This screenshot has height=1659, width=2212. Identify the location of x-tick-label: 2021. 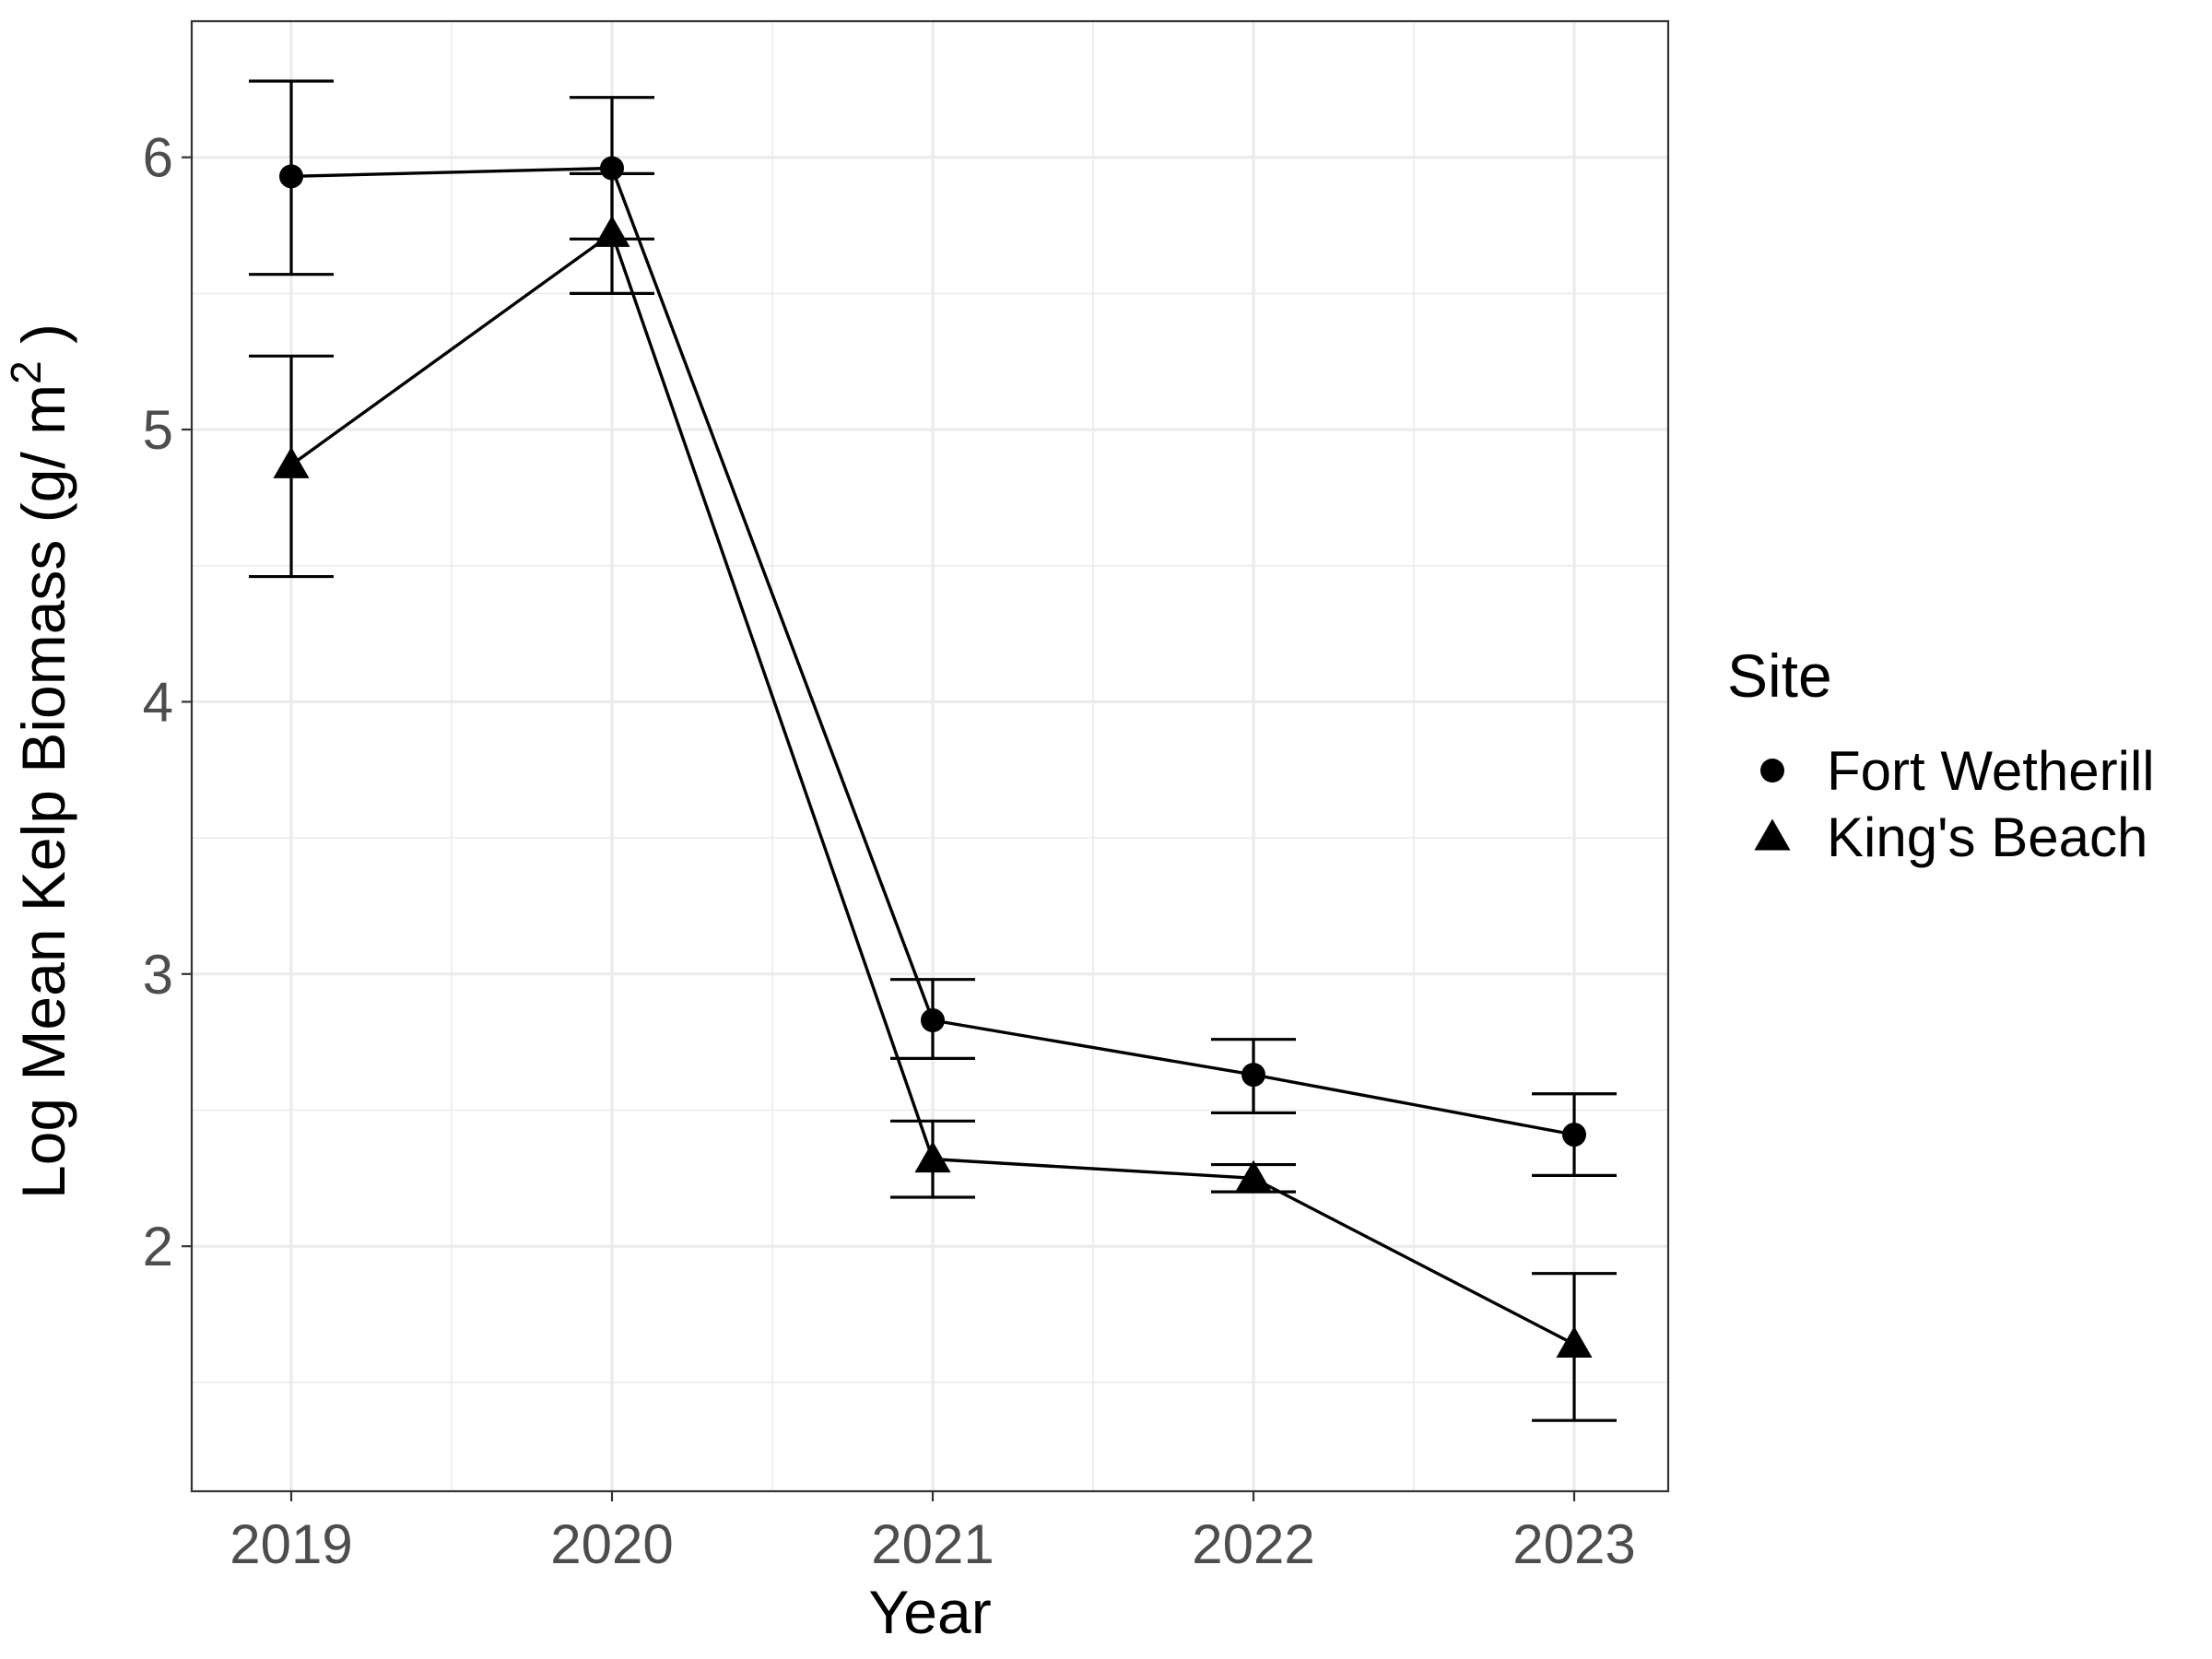
(932, 1544).